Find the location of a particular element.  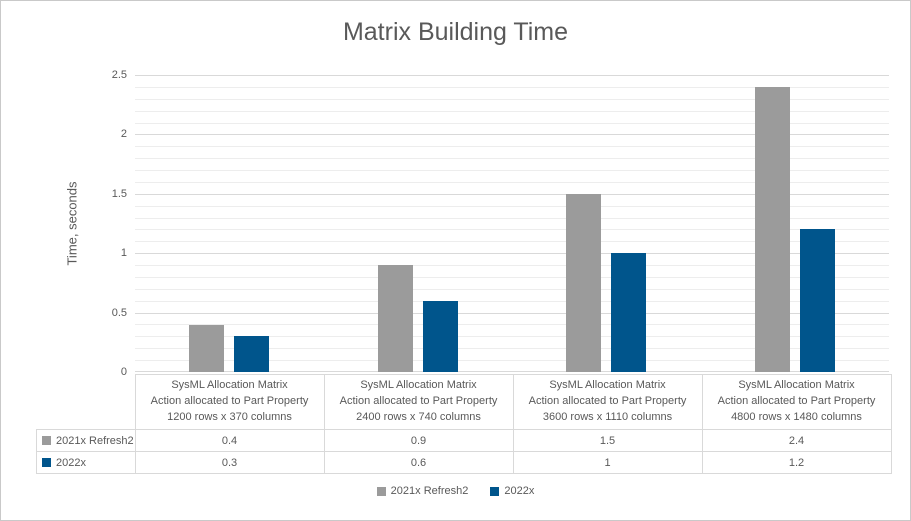

series-name-label: 2021x Refresh2 is located at coordinates (95, 440).